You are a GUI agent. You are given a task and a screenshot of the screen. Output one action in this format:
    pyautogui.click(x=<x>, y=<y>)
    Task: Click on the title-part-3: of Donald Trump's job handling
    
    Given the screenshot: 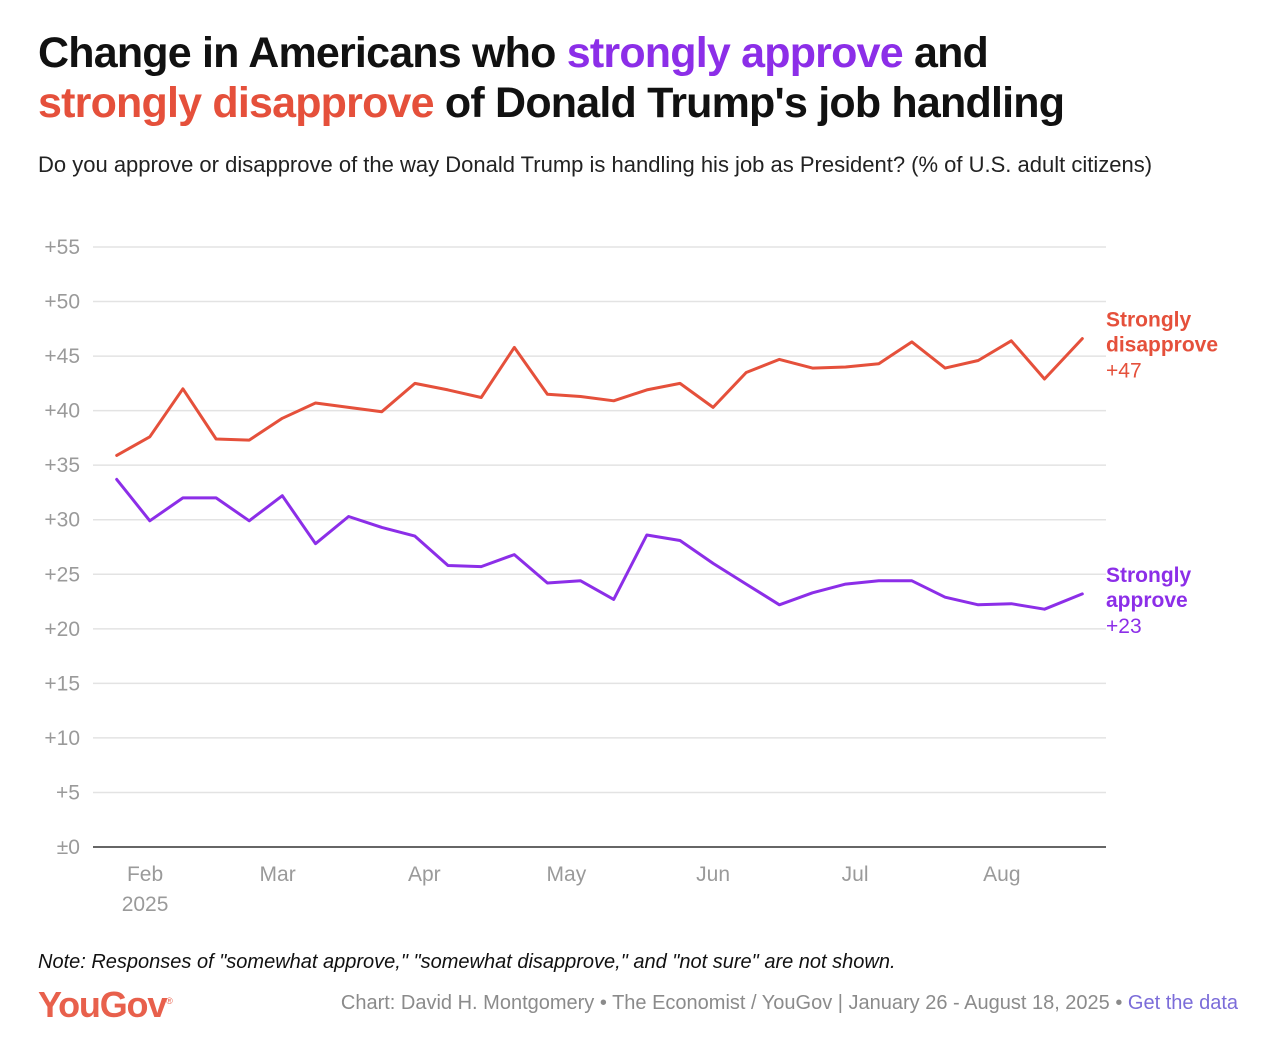 What is the action you would take?
    pyautogui.click(x=749, y=103)
    